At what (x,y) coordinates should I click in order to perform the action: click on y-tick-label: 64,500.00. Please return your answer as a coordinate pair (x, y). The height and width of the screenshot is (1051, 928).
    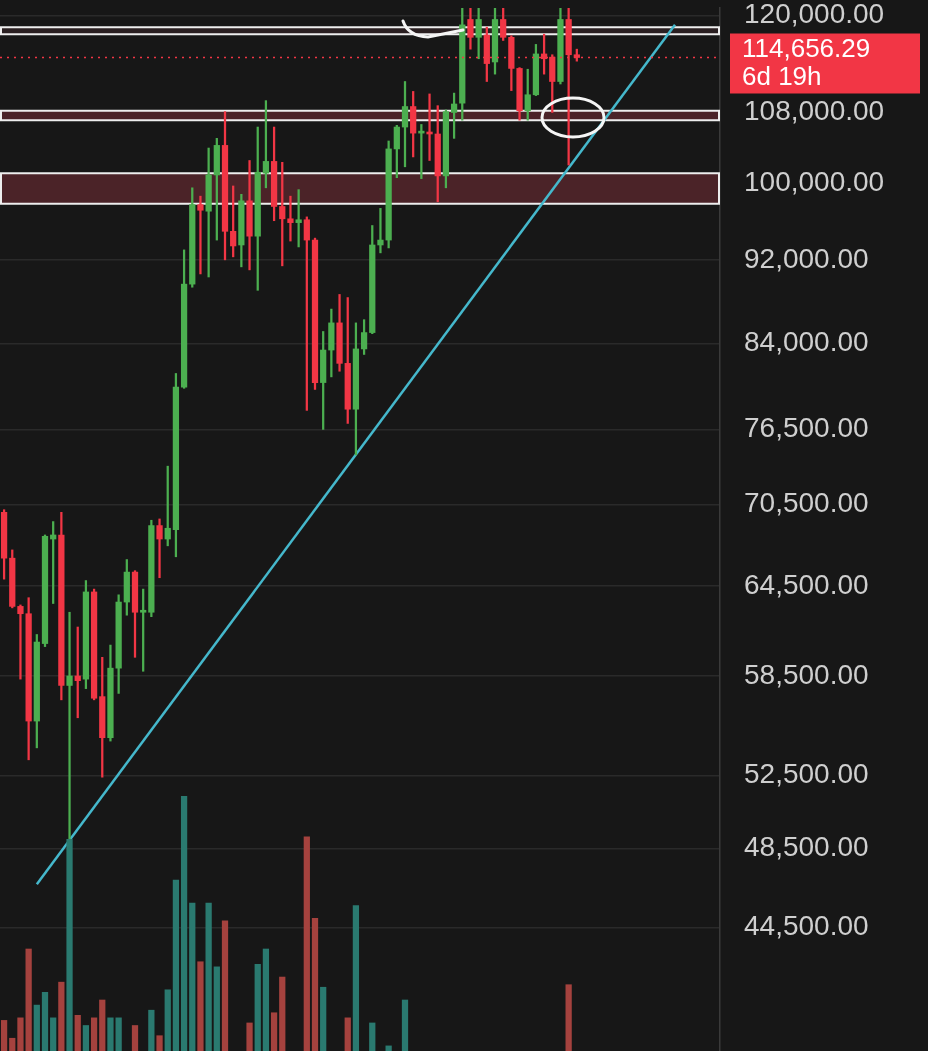
    Looking at the image, I should click on (806, 584).